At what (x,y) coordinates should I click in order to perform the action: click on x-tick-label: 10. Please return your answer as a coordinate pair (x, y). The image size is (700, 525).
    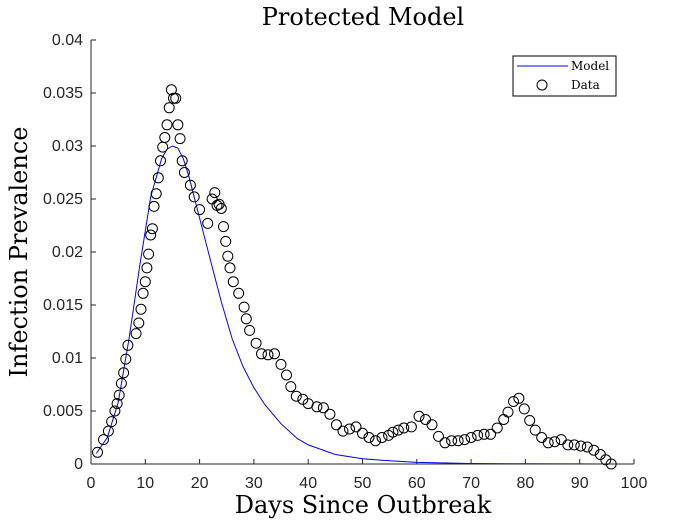
    Looking at the image, I should click on (145, 483).